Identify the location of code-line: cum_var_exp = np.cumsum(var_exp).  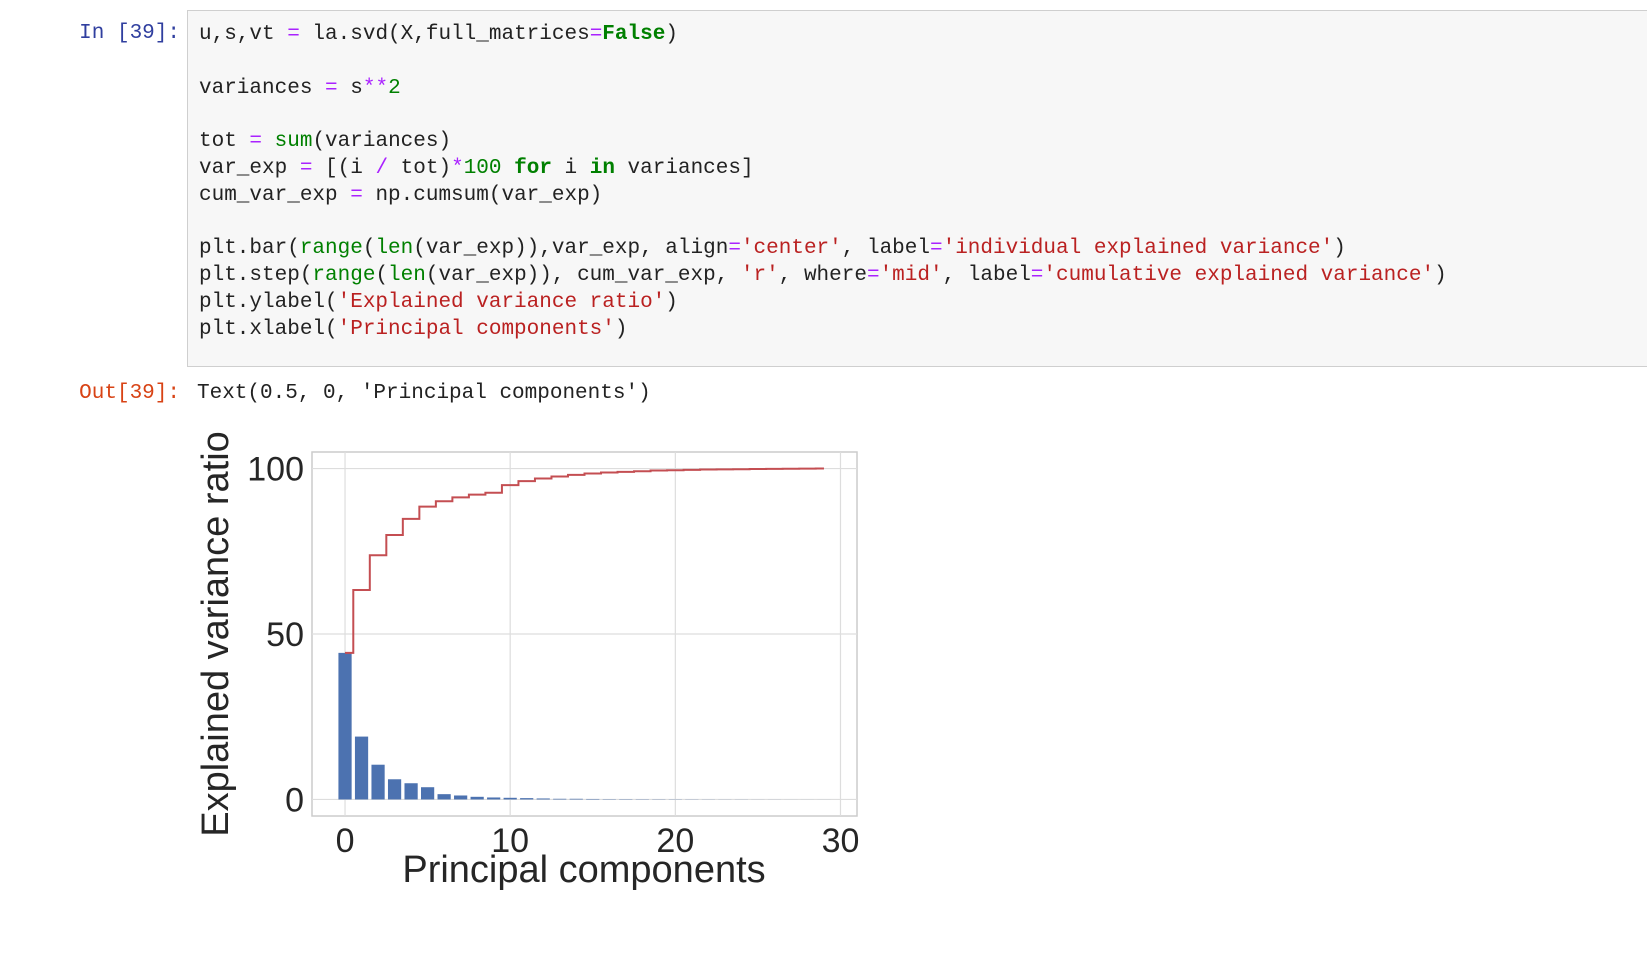
(400, 196).